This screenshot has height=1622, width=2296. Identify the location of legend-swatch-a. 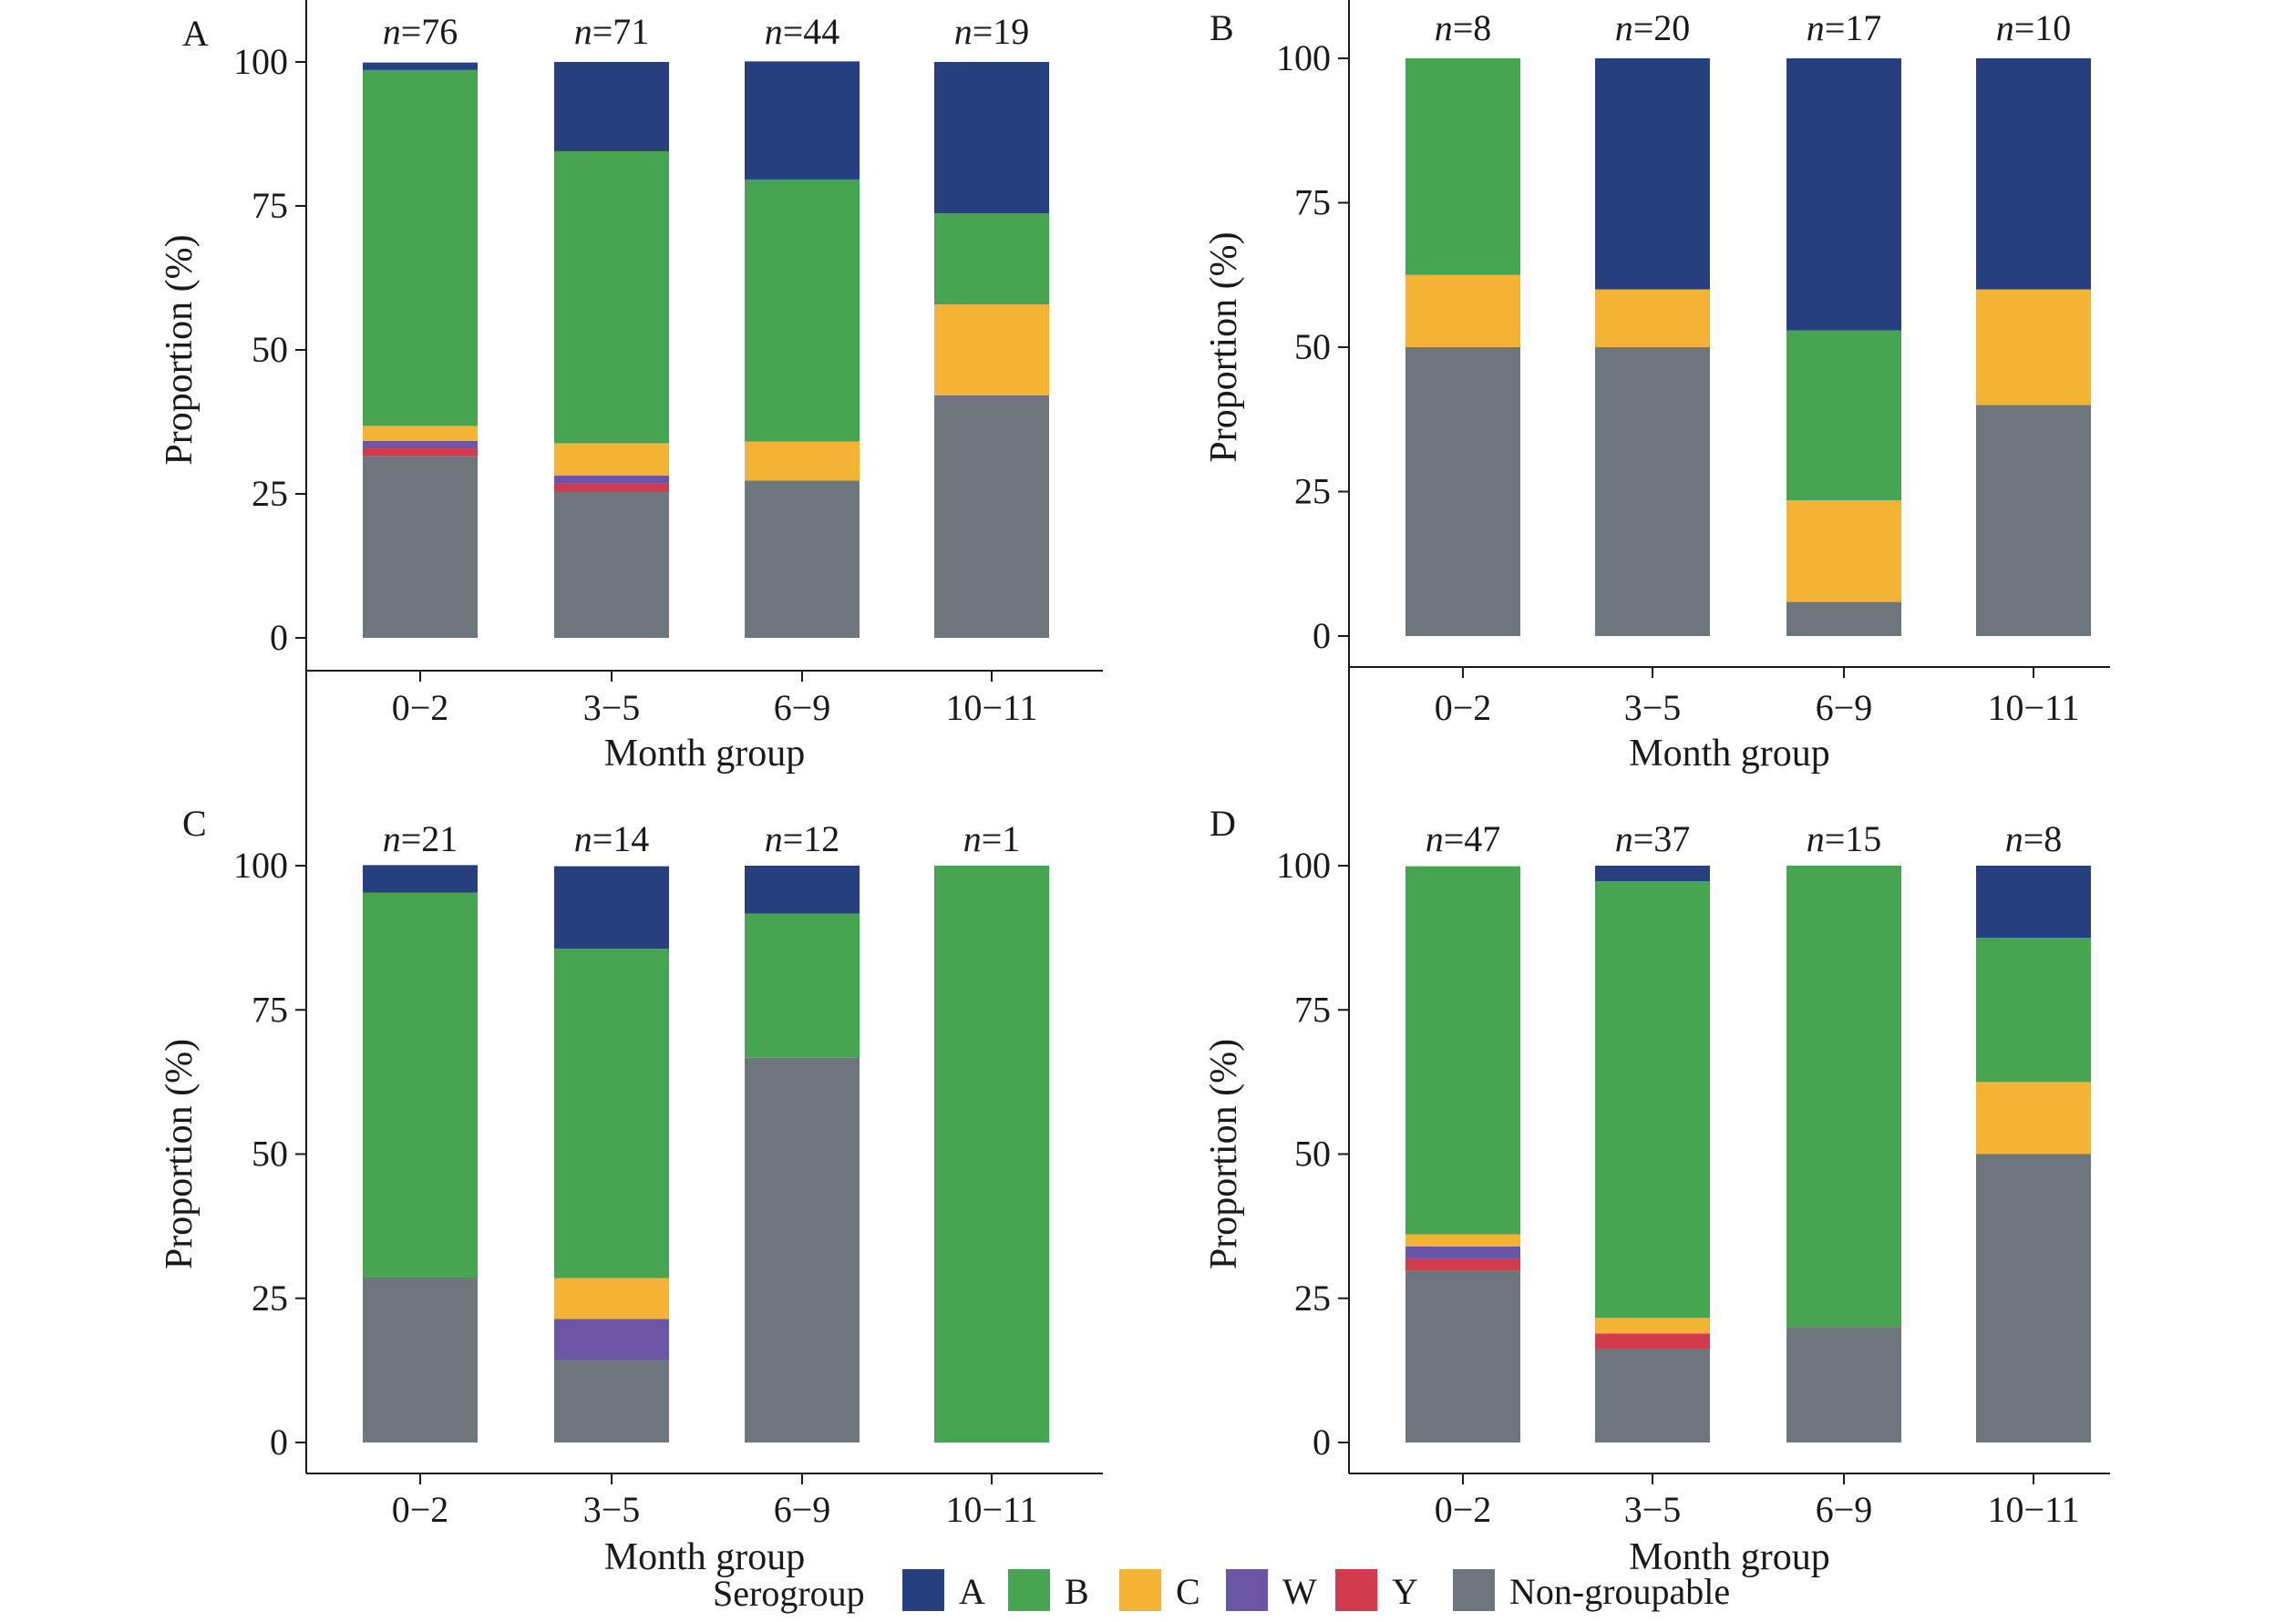
(923, 1590).